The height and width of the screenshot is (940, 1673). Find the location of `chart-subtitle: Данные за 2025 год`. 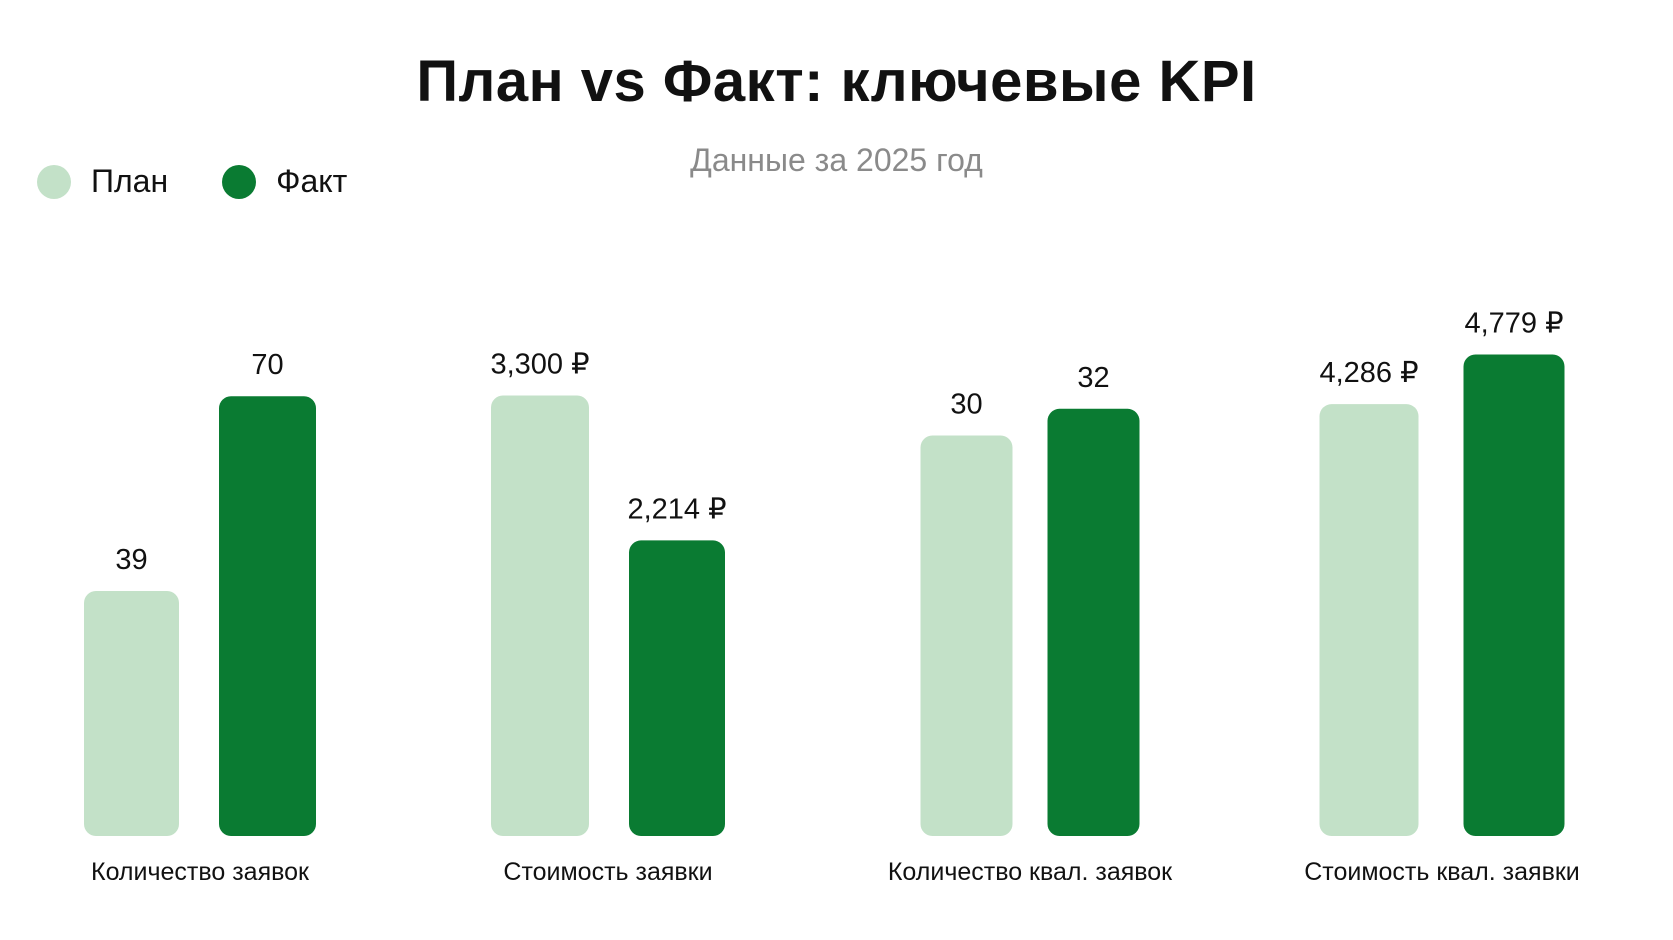

chart-subtitle: Данные за 2025 год is located at coordinates (836, 160).